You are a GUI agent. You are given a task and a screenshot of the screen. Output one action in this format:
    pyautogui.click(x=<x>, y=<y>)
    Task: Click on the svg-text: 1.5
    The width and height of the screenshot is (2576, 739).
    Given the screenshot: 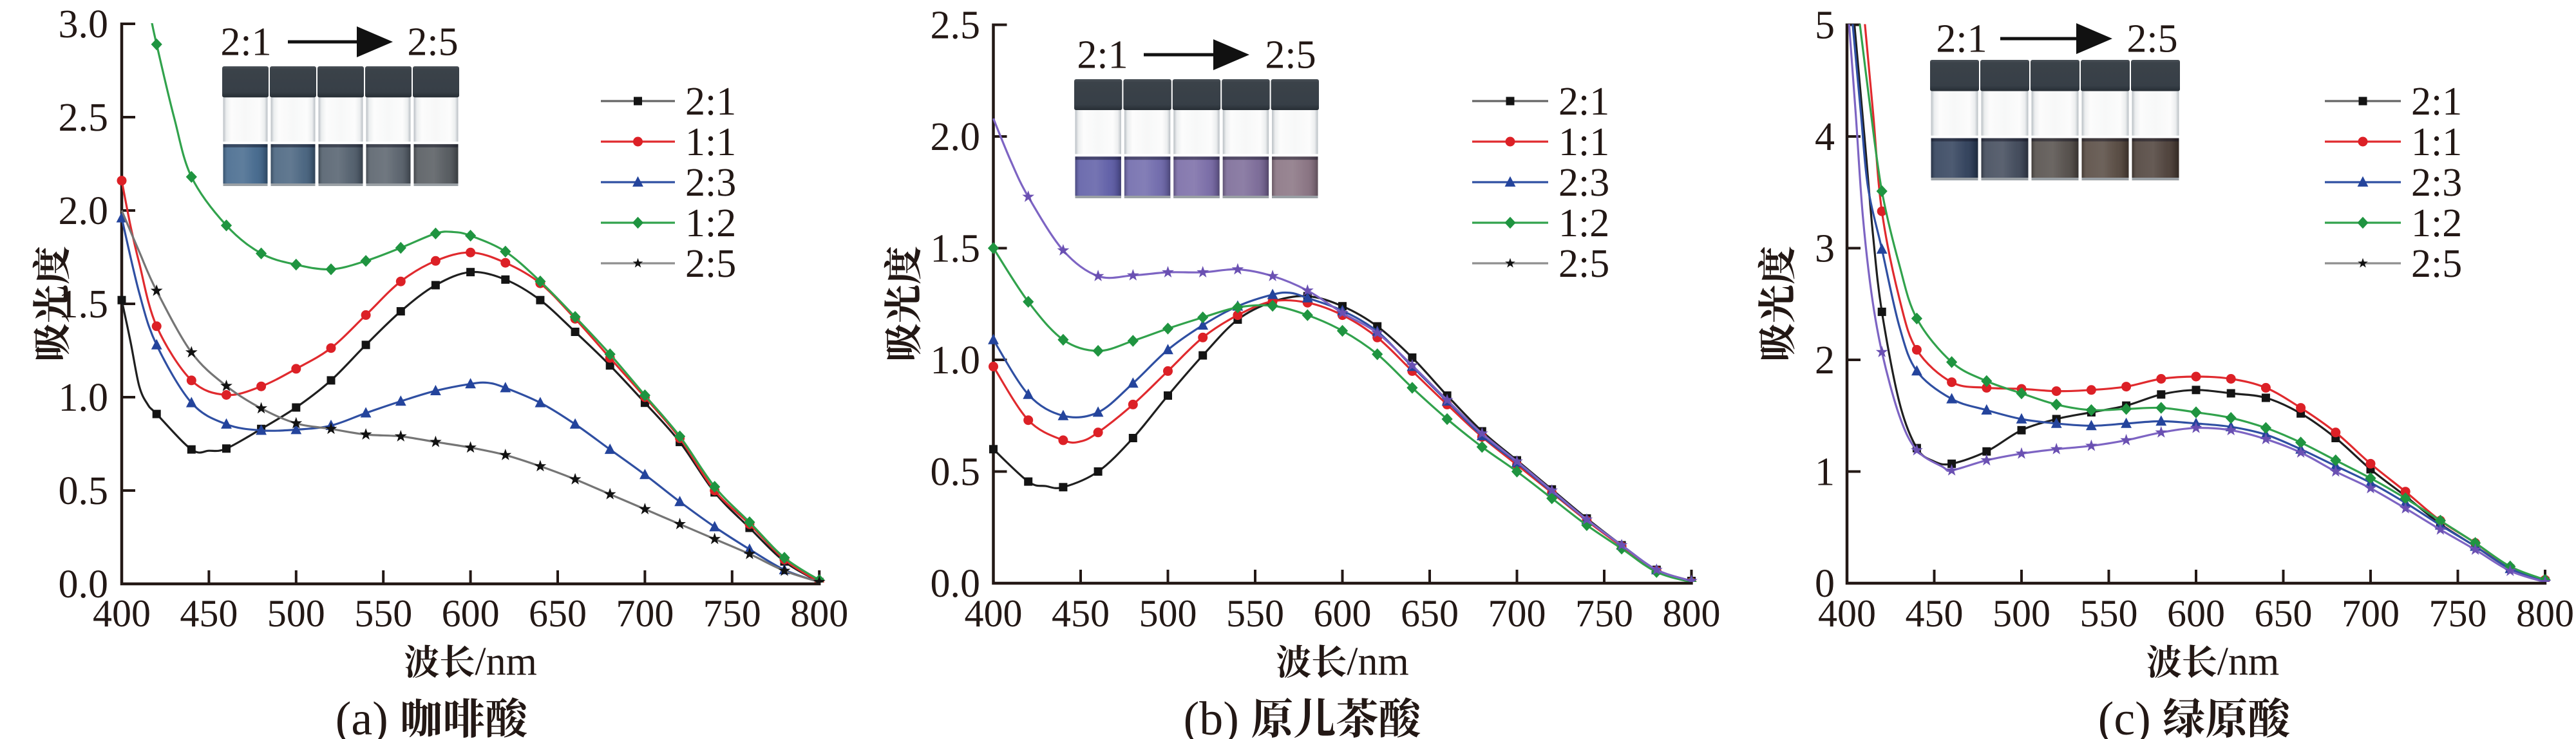 What is the action you would take?
    pyautogui.click(x=956, y=249)
    